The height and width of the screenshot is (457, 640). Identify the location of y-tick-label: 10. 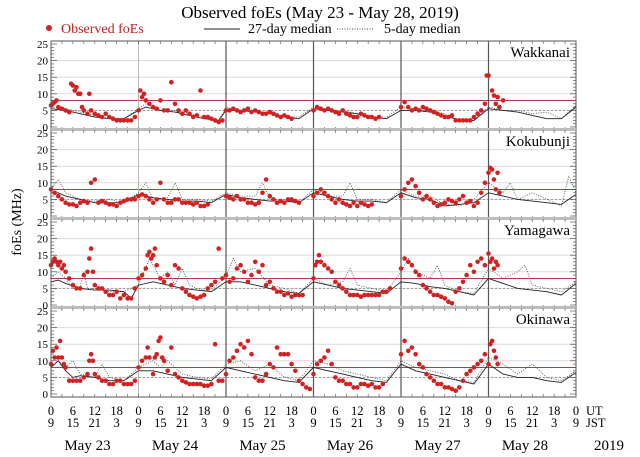
(43, 184).